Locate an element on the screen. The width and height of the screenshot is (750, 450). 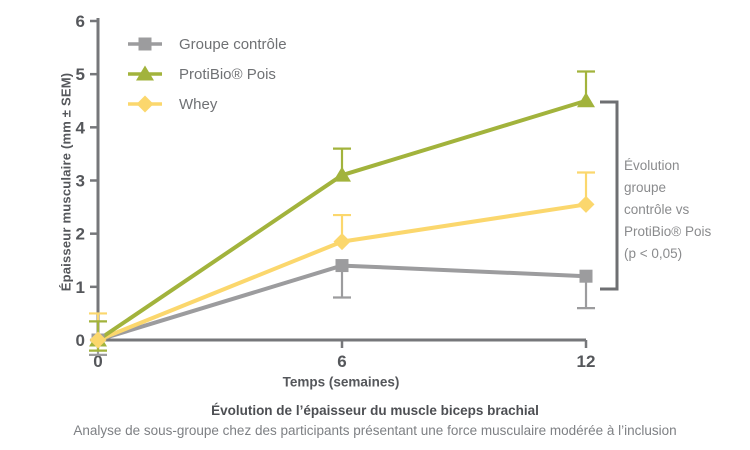
legend-label-protibio: ProtiBio® Pois is located at coordinates (227, 74).